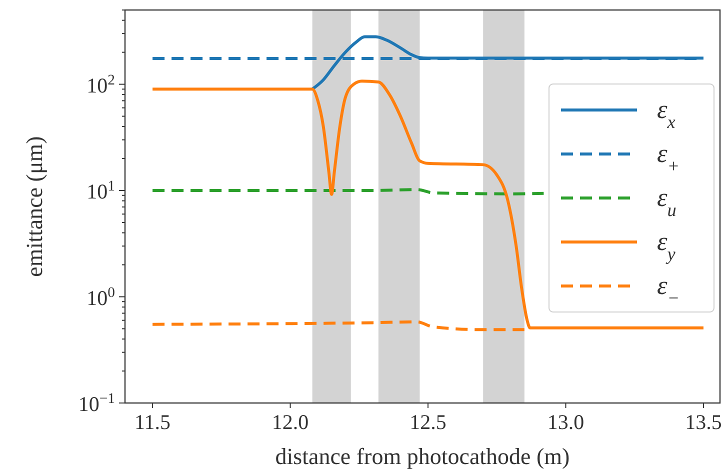 Image resolution: width=723 pixels, height=472 pixels. Describe the element at coordinates (100, 191) in the screenshot. I see `y-tick-label: 10$^{1}$` at that location.